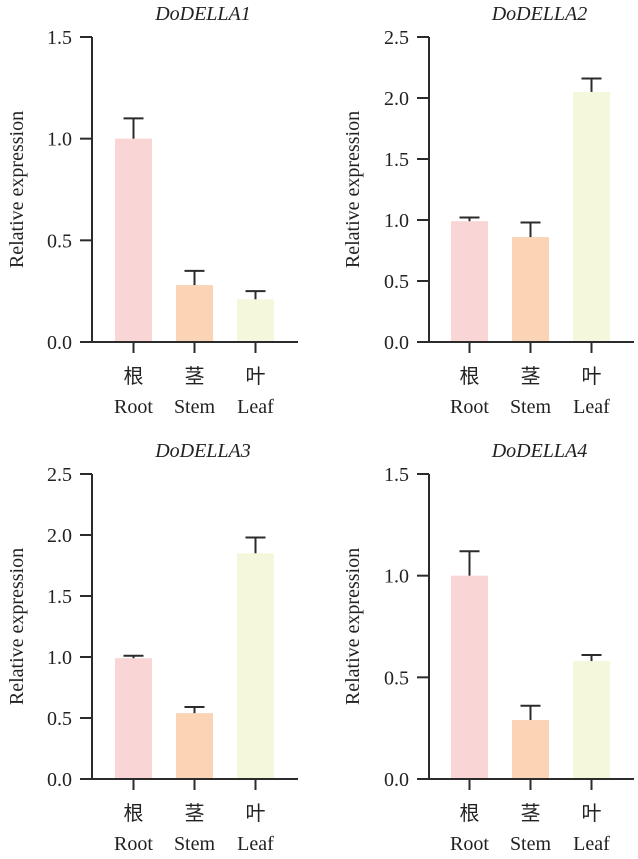 The width and height of the screenshot is (638, 859). What do you see at coordinates (202, 451) in the screenshot?
I see `chart-title: DoDELLA3` at bounding box center [202, 451].